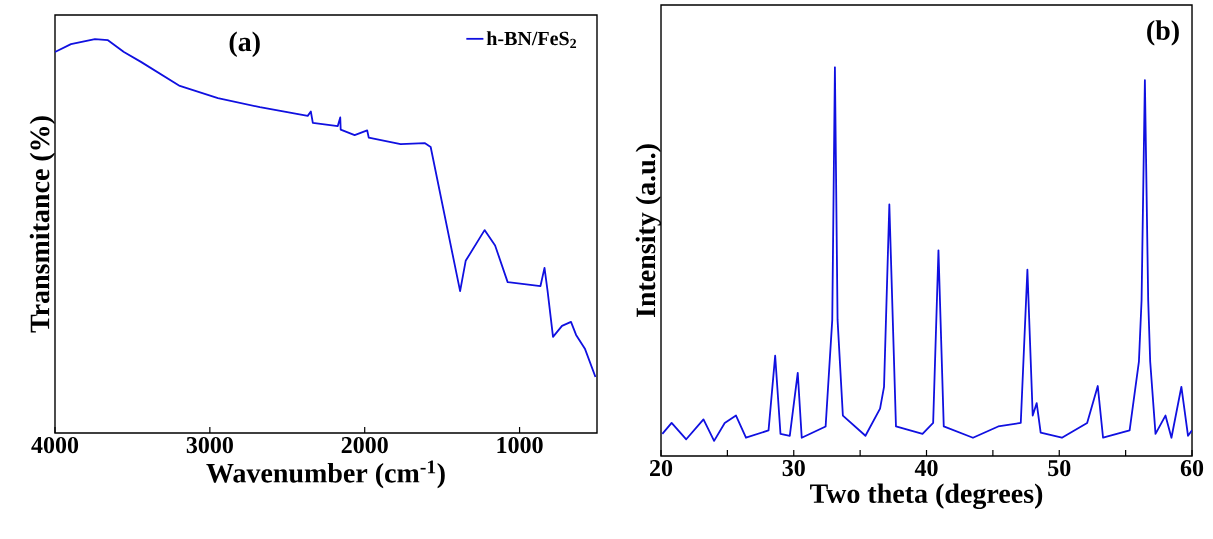  What do you see at coordinates (1163, 33) in the screenshot?
I see `text: (b)` at bounding box center [1163, 33].